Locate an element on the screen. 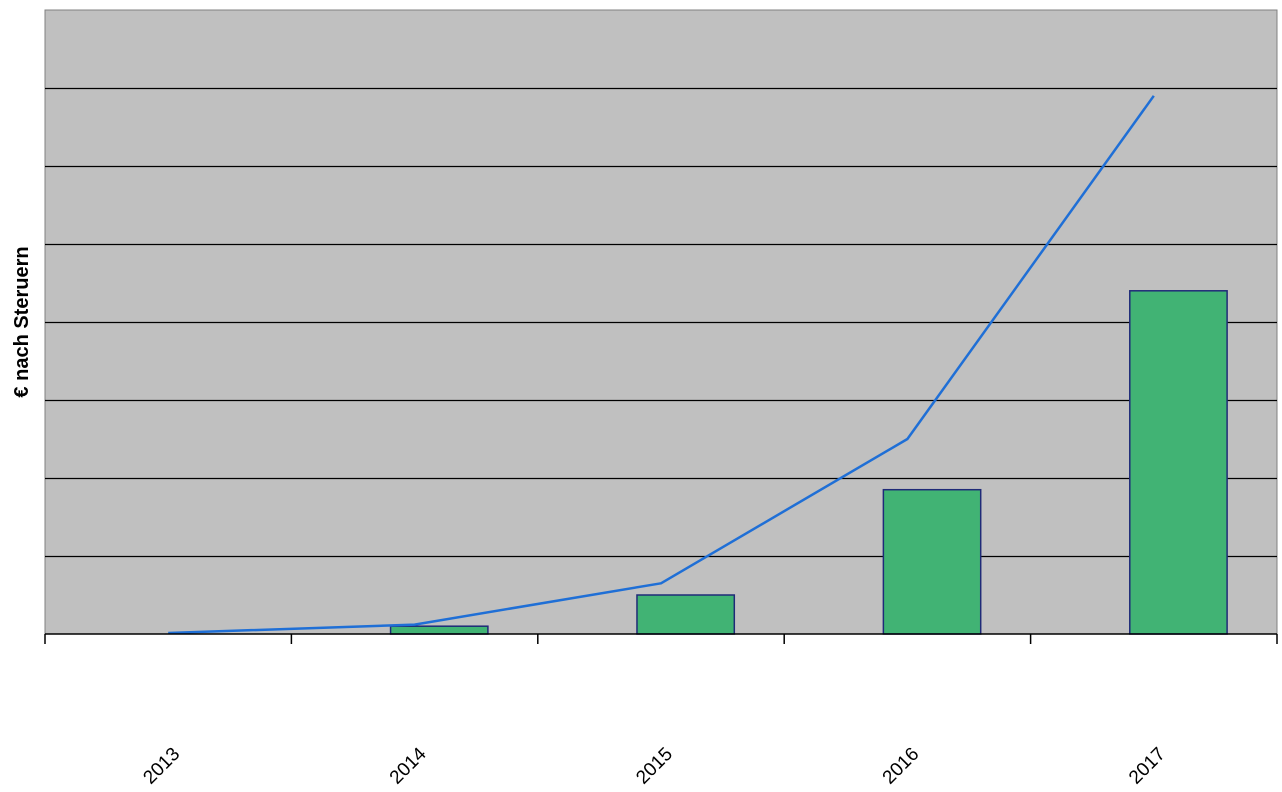  bar-2015 is located at coordinates (686, 614).